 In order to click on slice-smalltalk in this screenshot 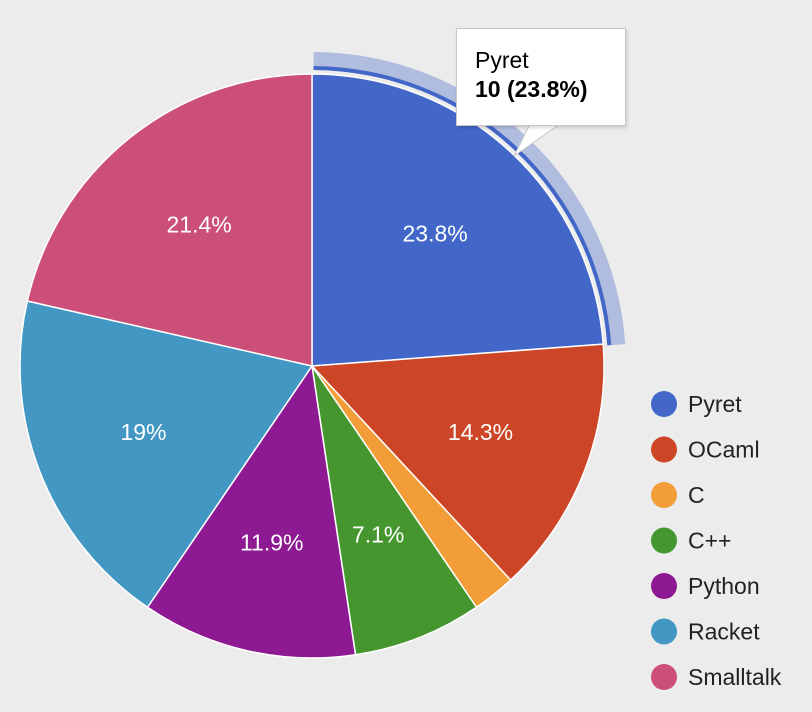, I will do `click(169, 220)`.